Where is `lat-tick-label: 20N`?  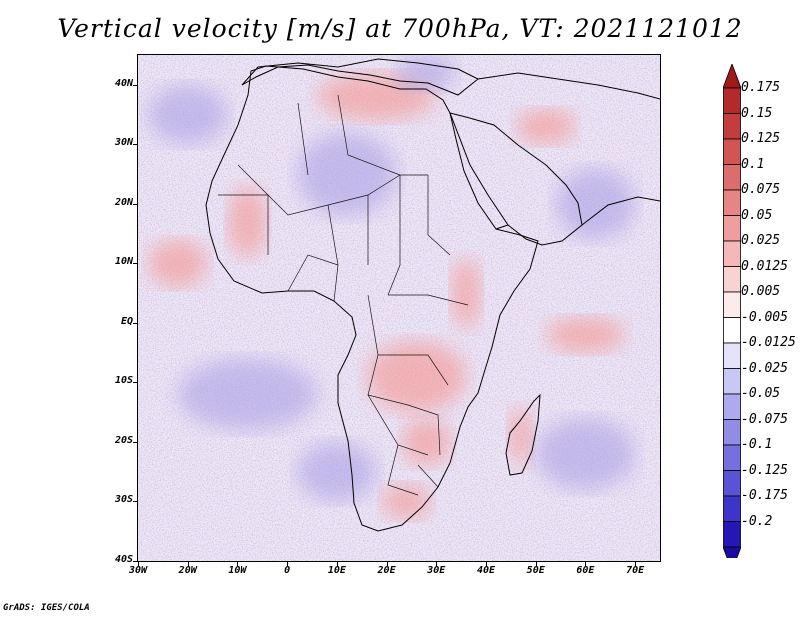 lat-tick-label: 20N is located at coordinates (123, 202).